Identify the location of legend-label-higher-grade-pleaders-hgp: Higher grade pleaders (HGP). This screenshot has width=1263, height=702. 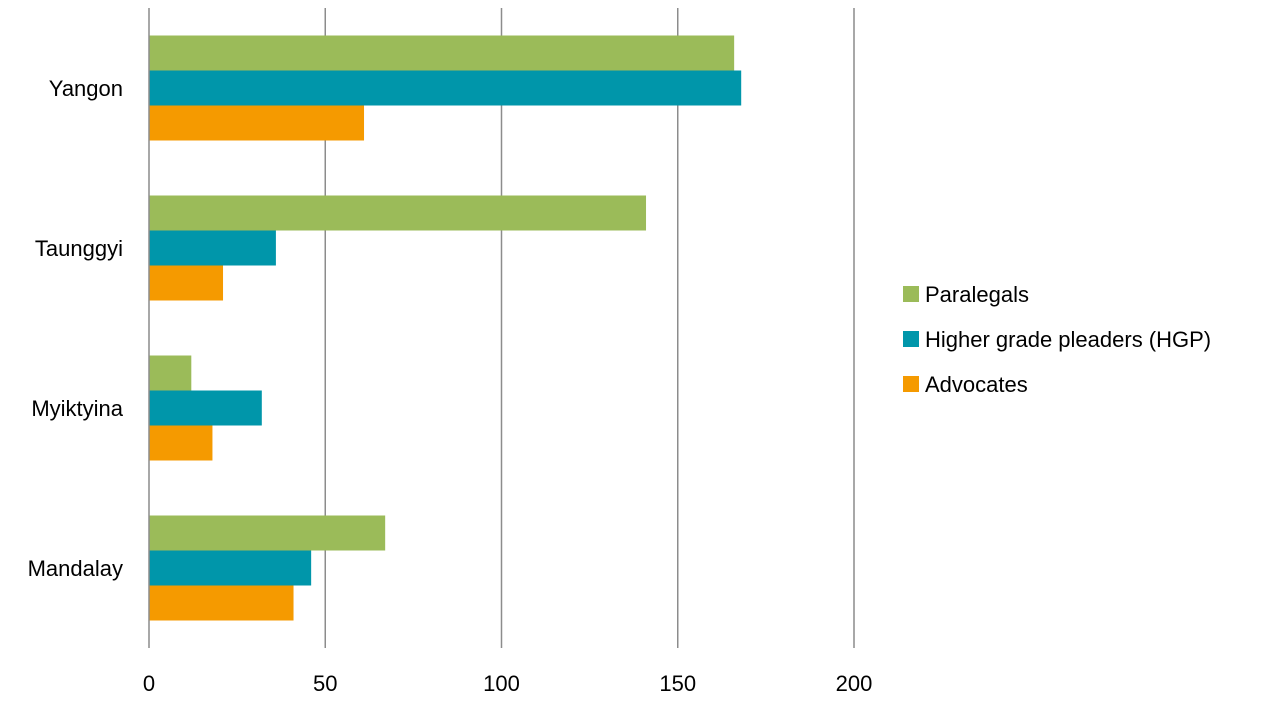
(1068, 339).